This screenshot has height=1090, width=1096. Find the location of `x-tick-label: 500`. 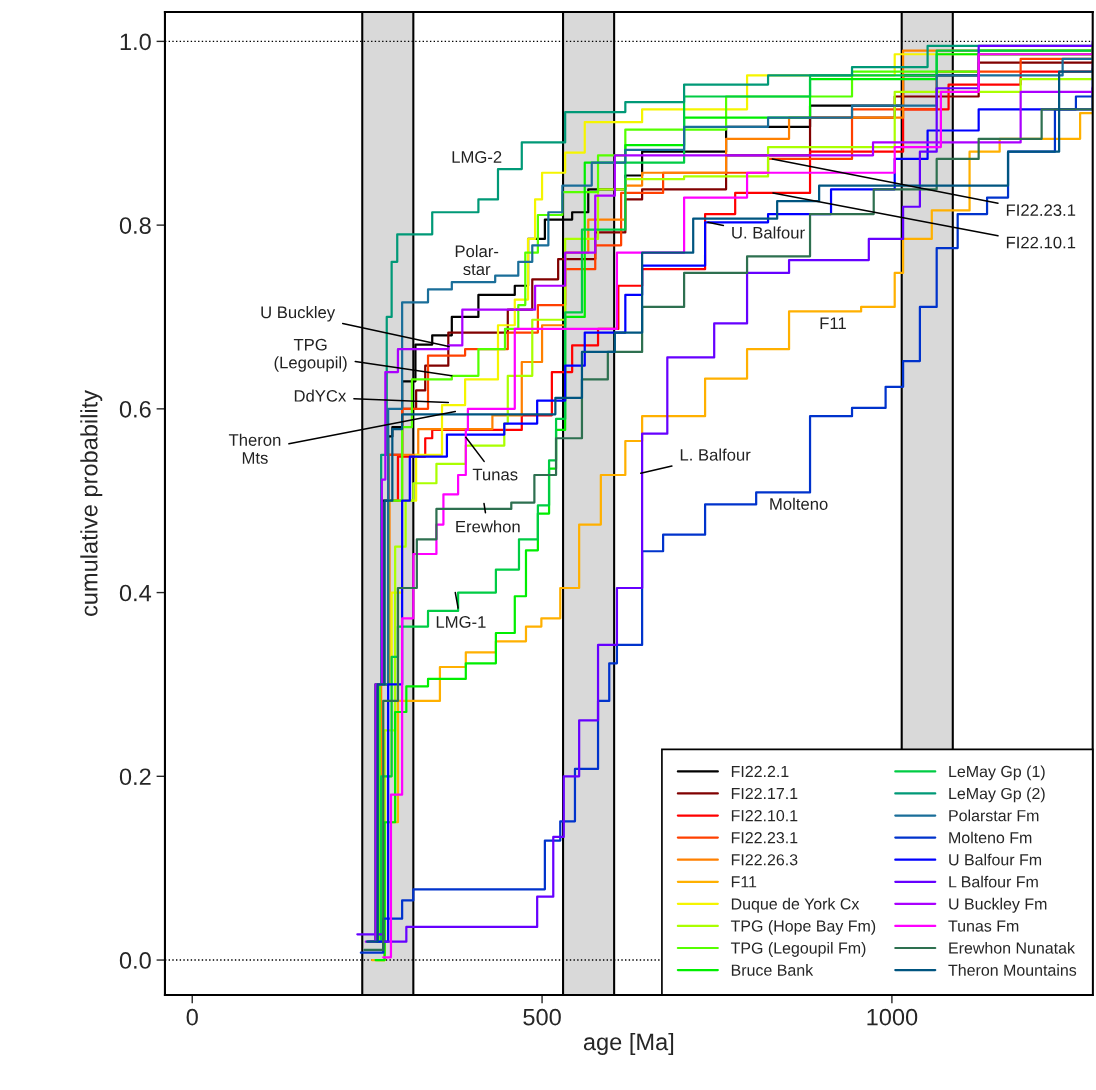

x-tick-label: 500 is located at coordinates (542, 1017).